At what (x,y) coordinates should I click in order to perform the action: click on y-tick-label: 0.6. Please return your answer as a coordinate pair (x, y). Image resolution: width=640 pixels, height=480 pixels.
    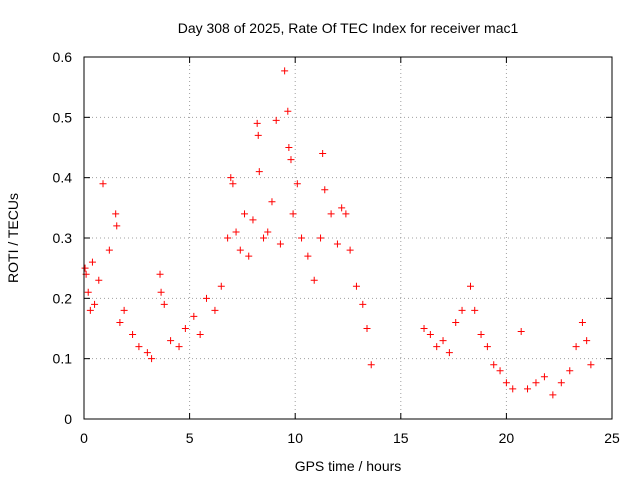
    Looking at the image, I should click on (63, 57).